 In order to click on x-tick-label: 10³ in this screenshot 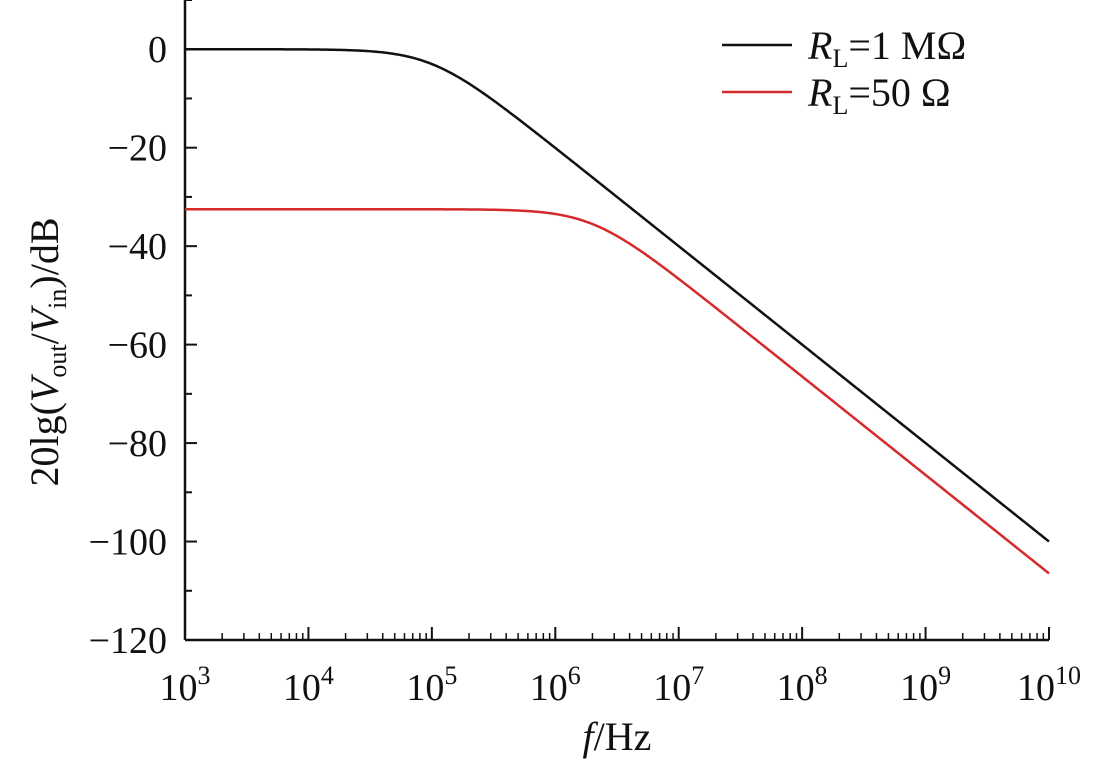, I will do `click(185, 685)`.